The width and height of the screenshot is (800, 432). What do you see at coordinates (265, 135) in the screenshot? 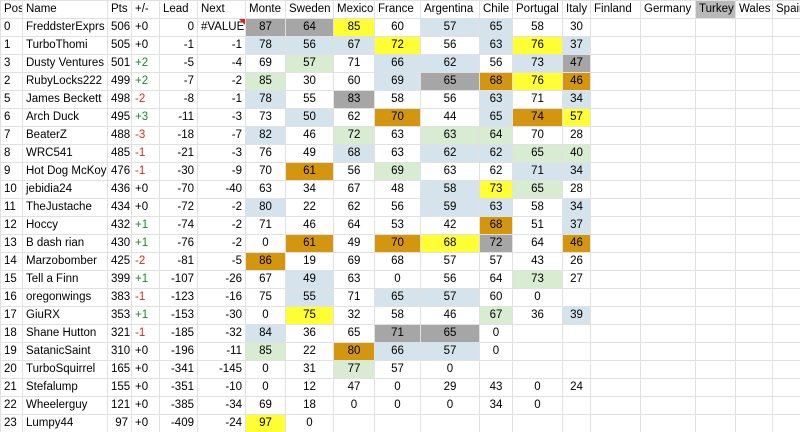
I see `score-cell: 82` at bounding box center [265, 135].